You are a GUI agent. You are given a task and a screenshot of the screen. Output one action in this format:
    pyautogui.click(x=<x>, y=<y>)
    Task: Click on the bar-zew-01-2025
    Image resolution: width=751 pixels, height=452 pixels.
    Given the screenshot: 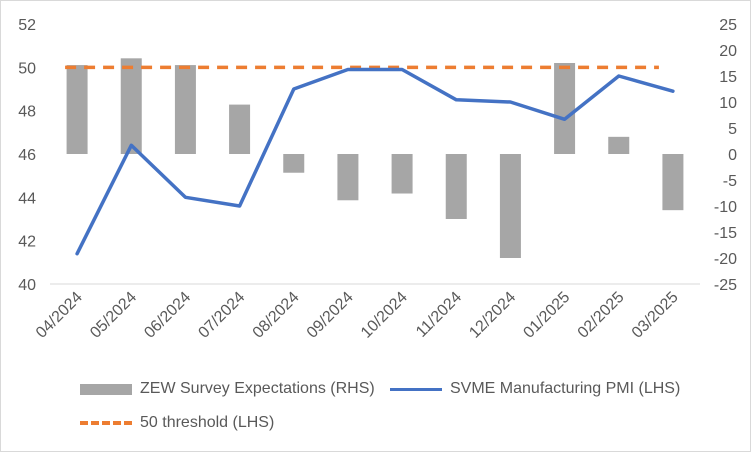 What is the action you would take?
    pyautogui.click(x=565, y=108)
    